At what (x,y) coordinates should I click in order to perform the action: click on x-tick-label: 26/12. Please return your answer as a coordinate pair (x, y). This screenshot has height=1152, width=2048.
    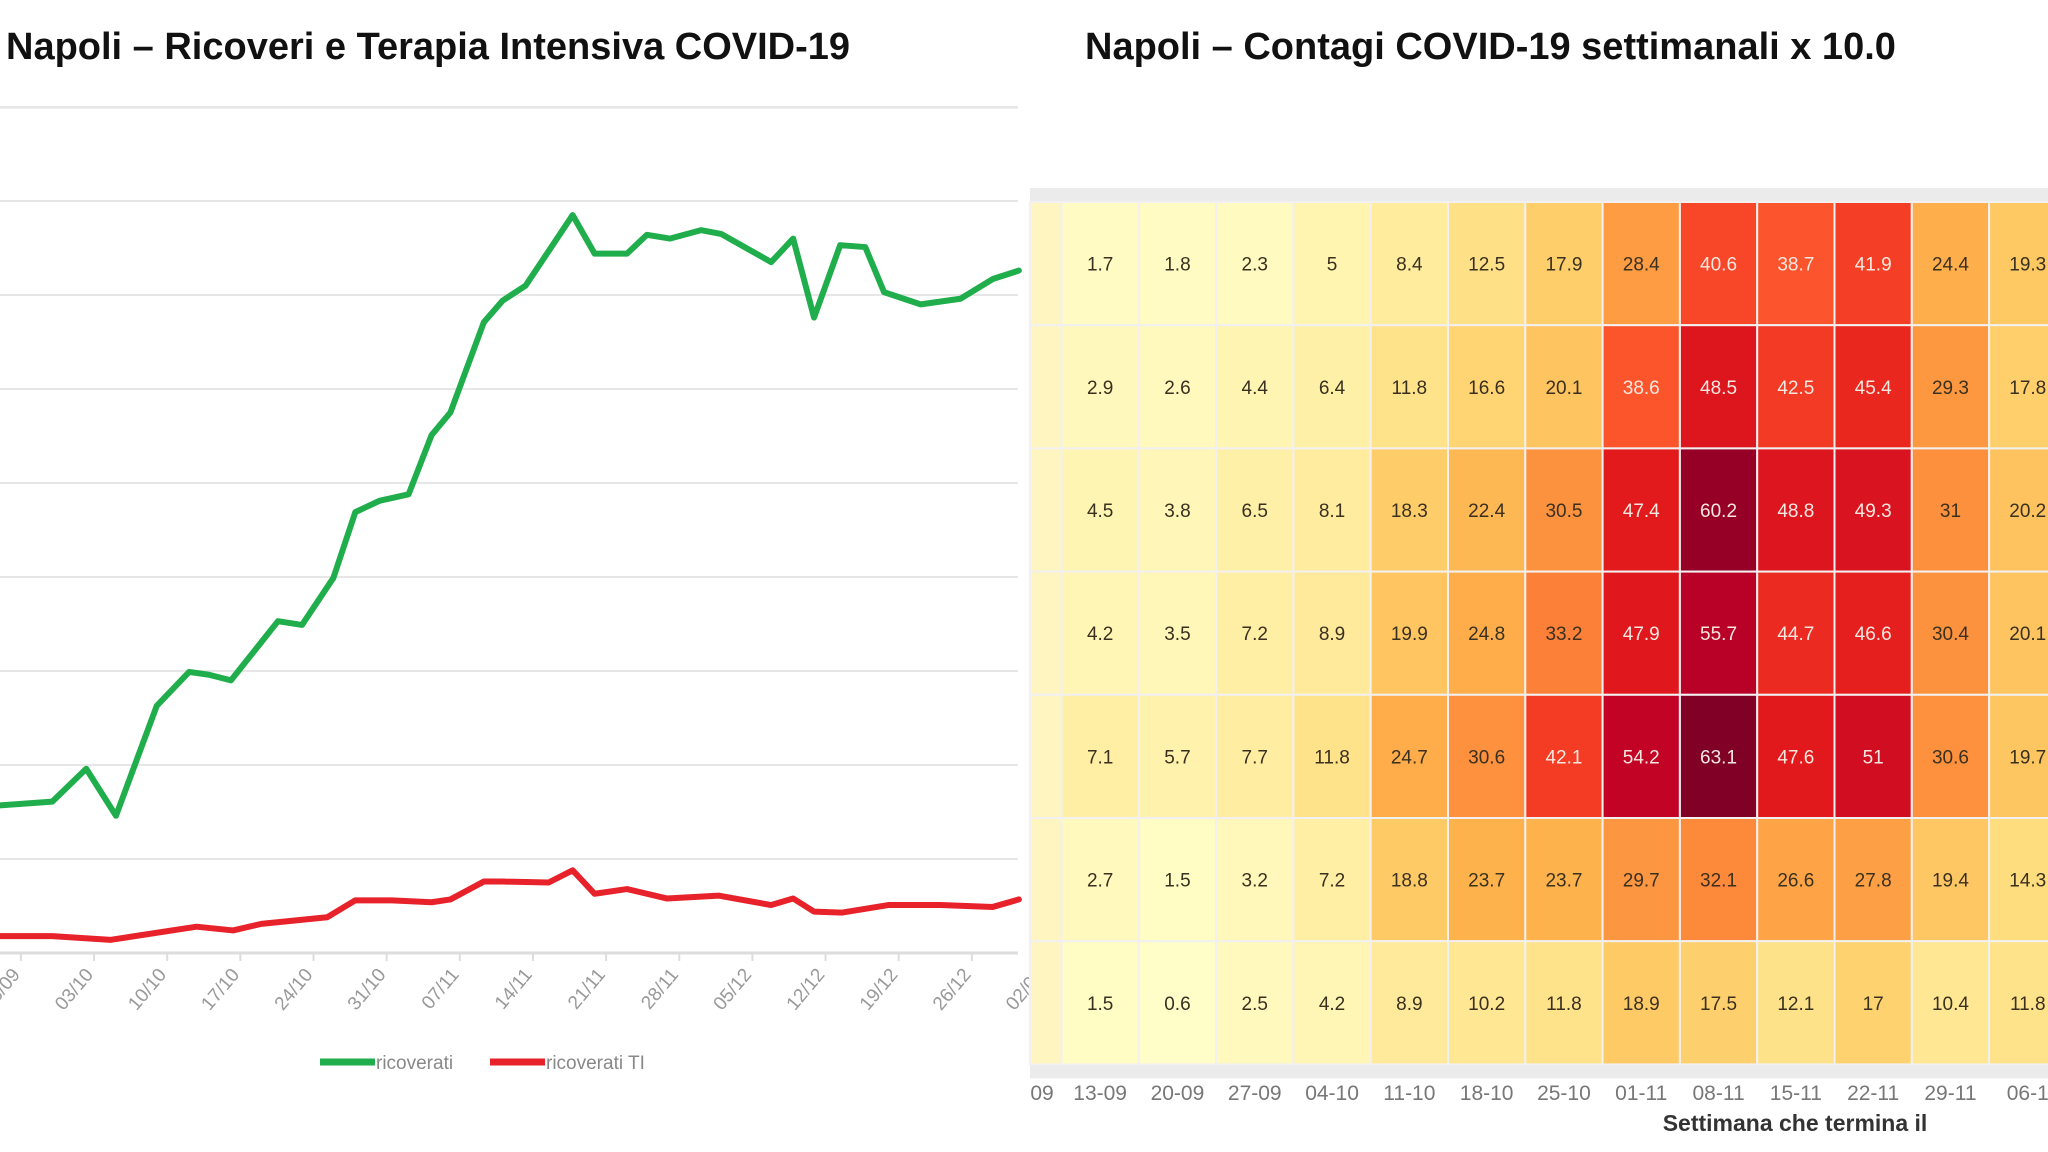
    Looking at the image, I should click on (952, 990).